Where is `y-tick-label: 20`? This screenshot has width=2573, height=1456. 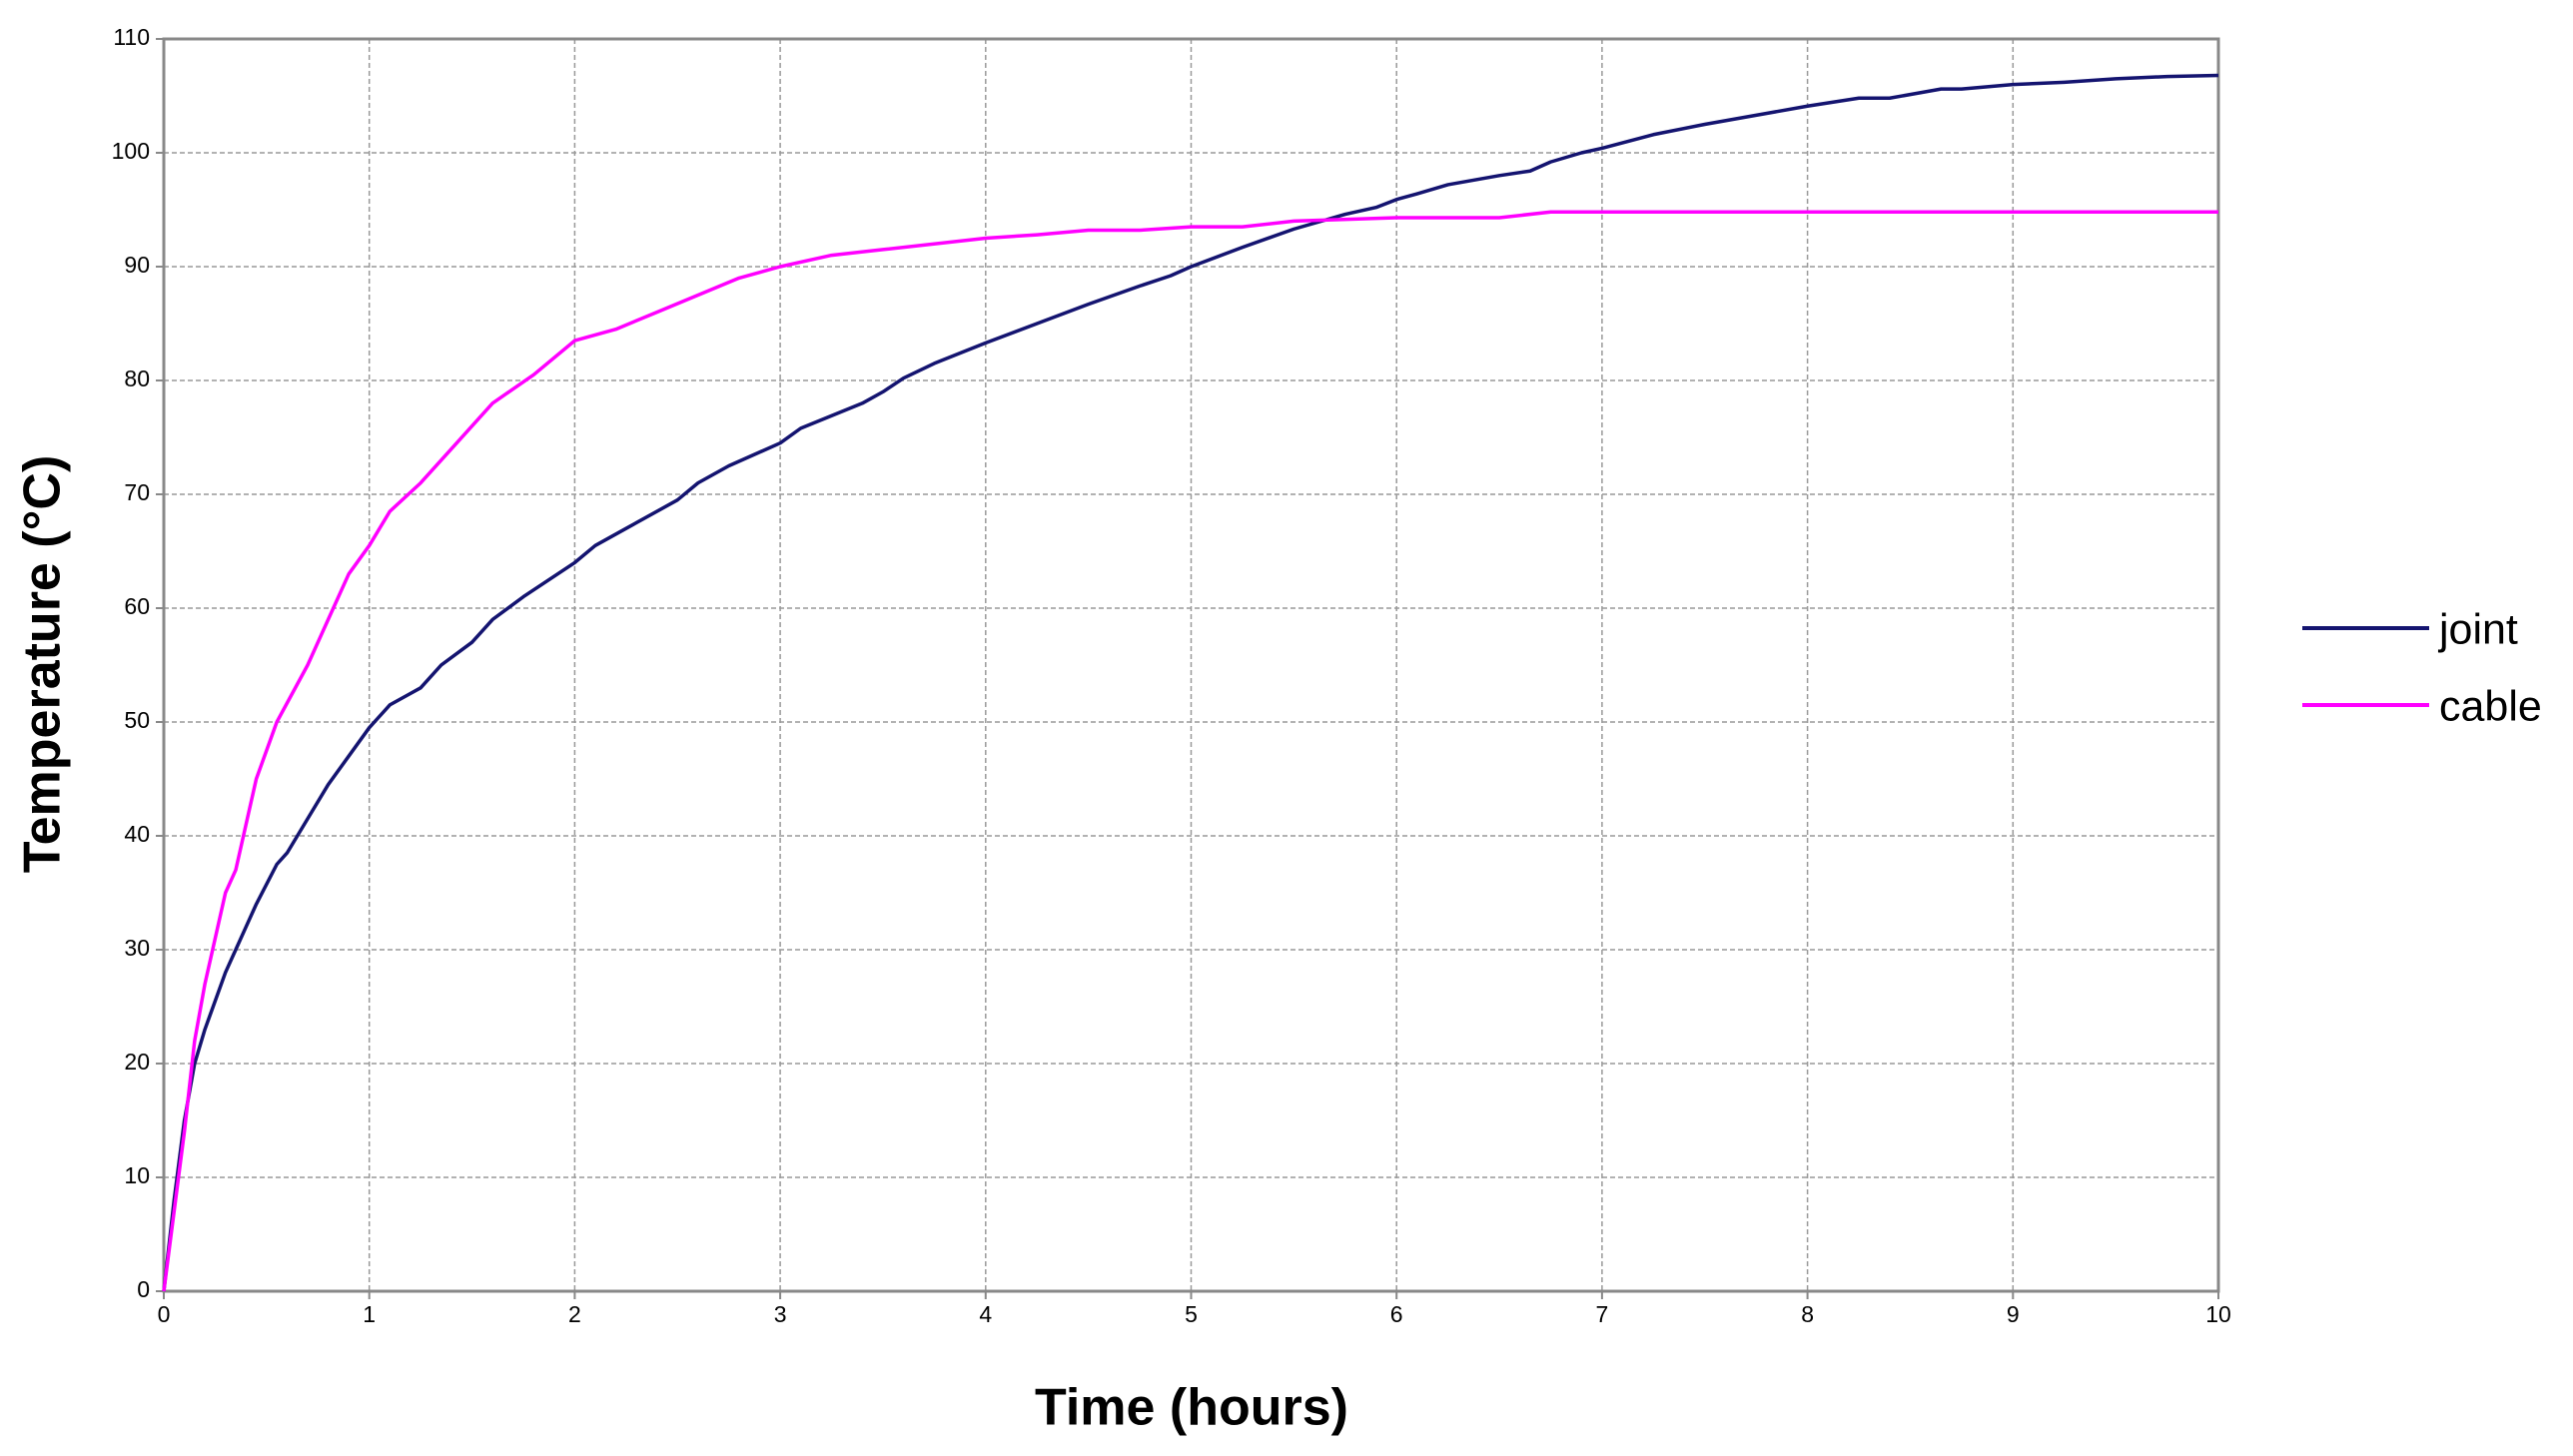
y-tick-label: 20 is located at coordinates (137, 1062).